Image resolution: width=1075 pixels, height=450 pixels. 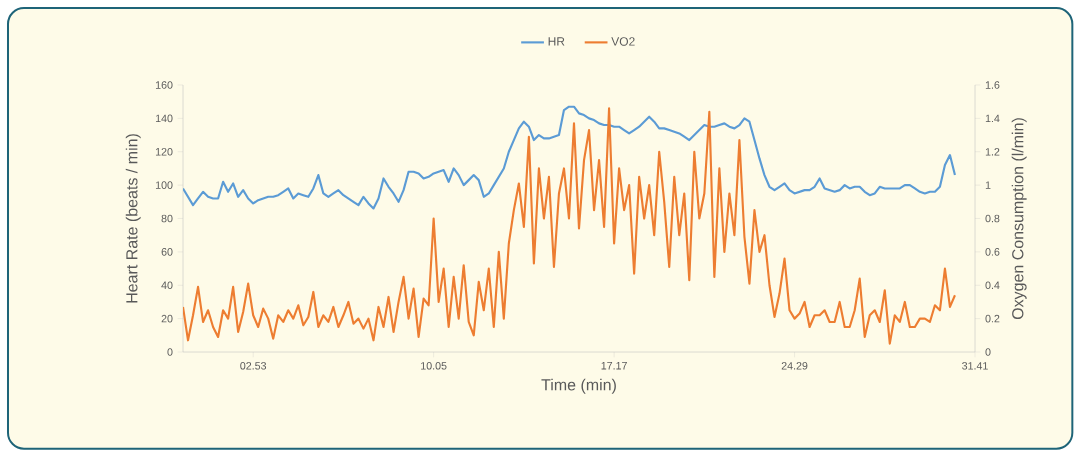 What do you see at coordinates (1019, 219) in the screenshot?
I see `y2-axis-title: Oxygen Consumption (l/min)` at bounding box center [1019, 219].